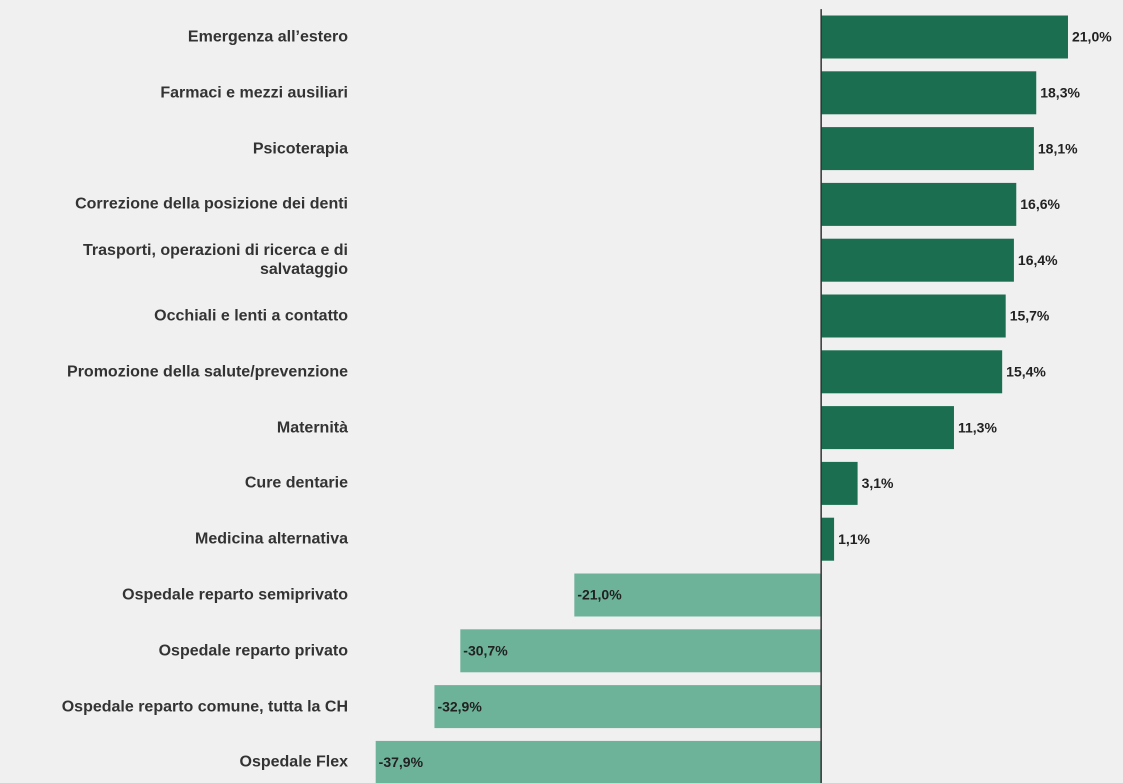 The width and height of the screenshot is (1123, 783). What do you see at coordinates (253, 651) in the screenshot?
I see `category-label: Ospedale reparto privato` at bounding box center [253, 651].